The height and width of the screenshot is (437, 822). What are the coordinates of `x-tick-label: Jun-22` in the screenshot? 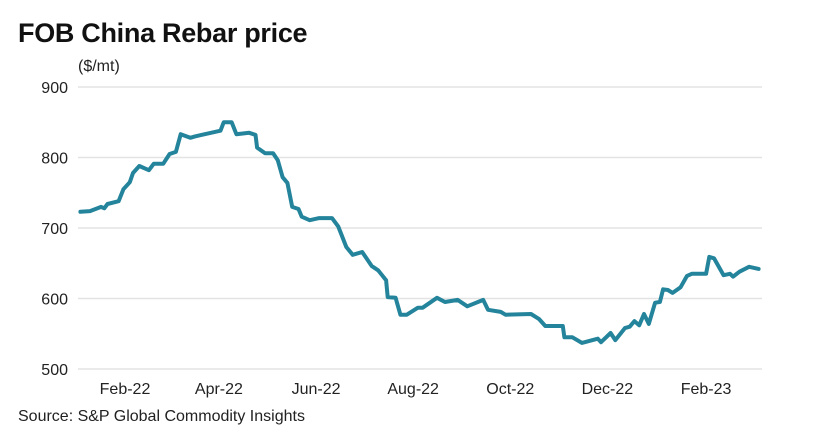 It's located at (316, 389).